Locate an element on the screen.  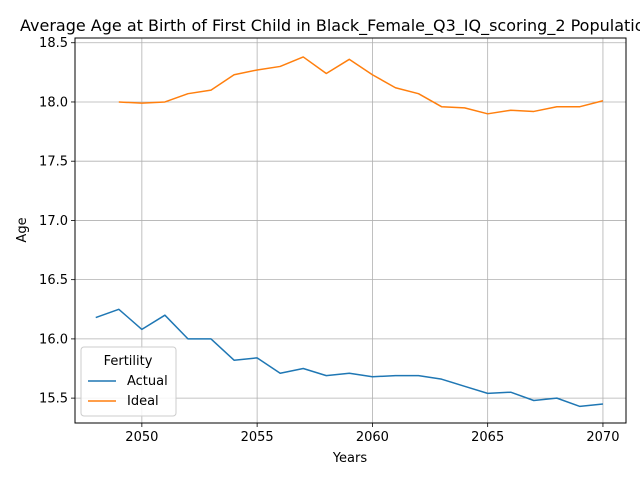
y-tick-label: 18.5 is located at coordinates (53, 43).